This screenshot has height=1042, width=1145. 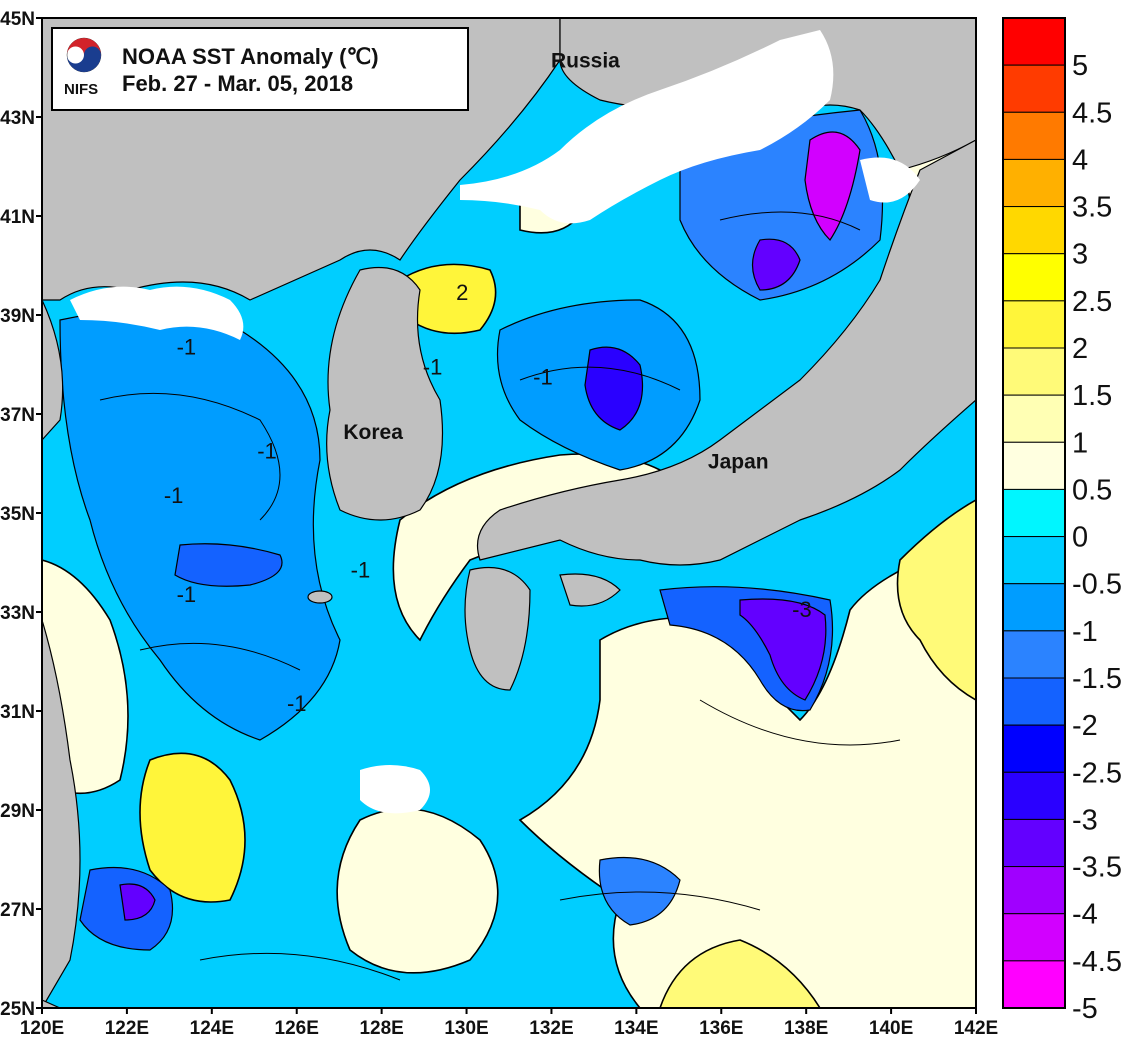 I want to click on colorbar-label: -3, so click(x=1085, y=820).